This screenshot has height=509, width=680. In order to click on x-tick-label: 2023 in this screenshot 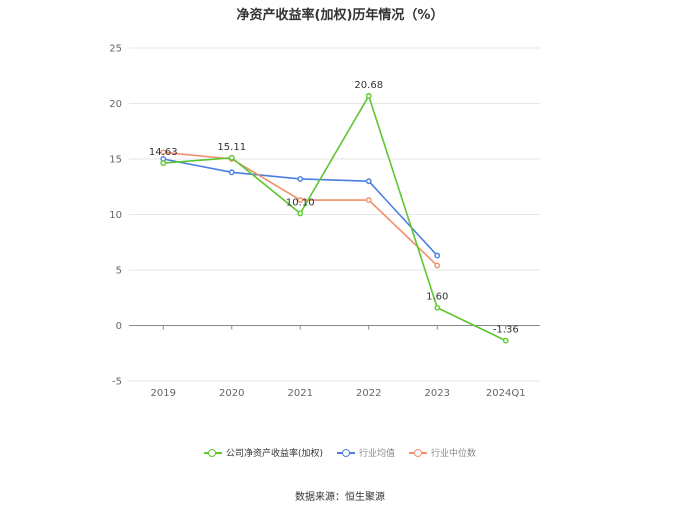, I will do `click(437, 393)`.